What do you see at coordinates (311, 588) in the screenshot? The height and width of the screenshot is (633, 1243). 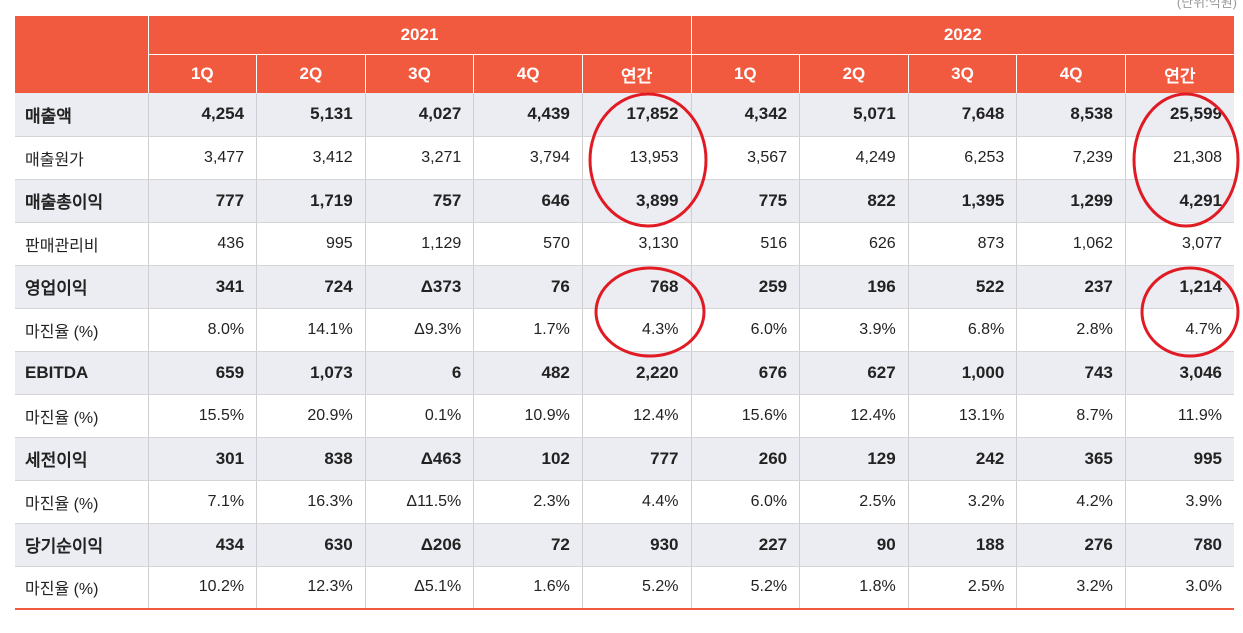 I see `table-cell: 12.3%` at bounding box center [311, 588].